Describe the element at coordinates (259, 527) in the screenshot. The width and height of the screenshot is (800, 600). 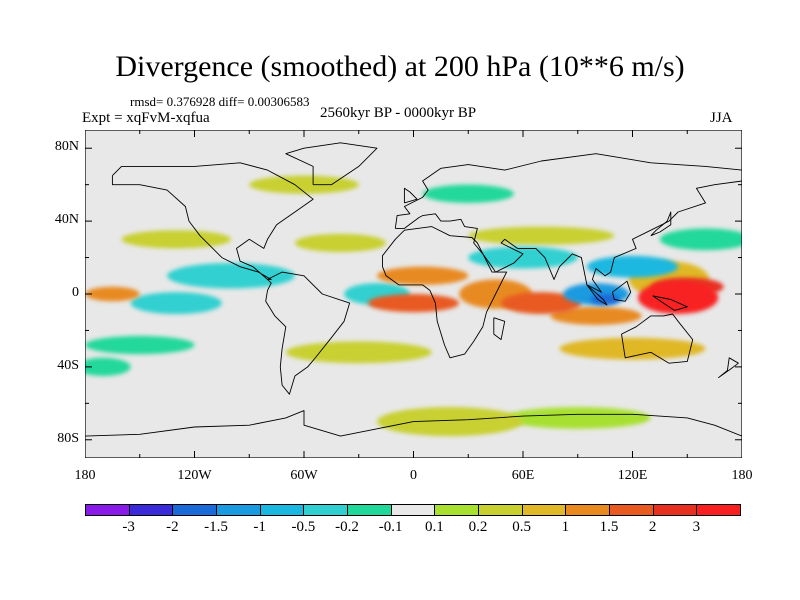
I see `colorbar-label: -1` at that location.